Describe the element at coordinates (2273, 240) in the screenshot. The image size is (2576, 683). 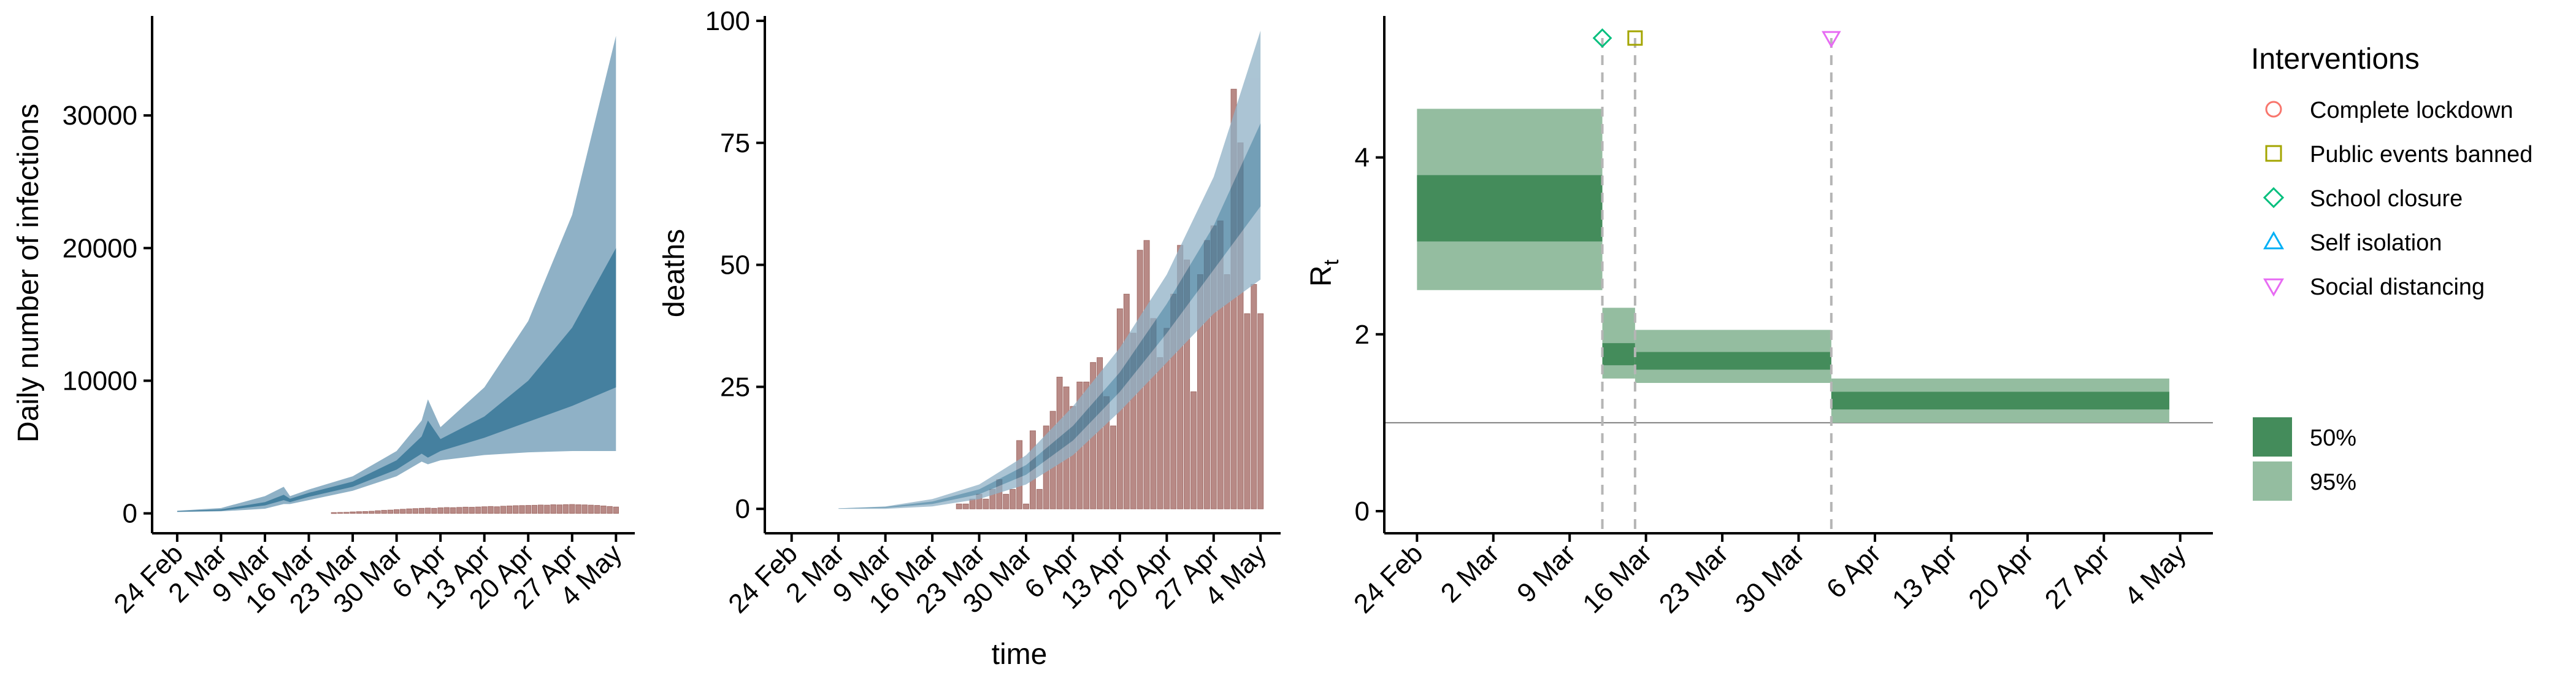
I see `legend-triangle-up-icon` at that location.